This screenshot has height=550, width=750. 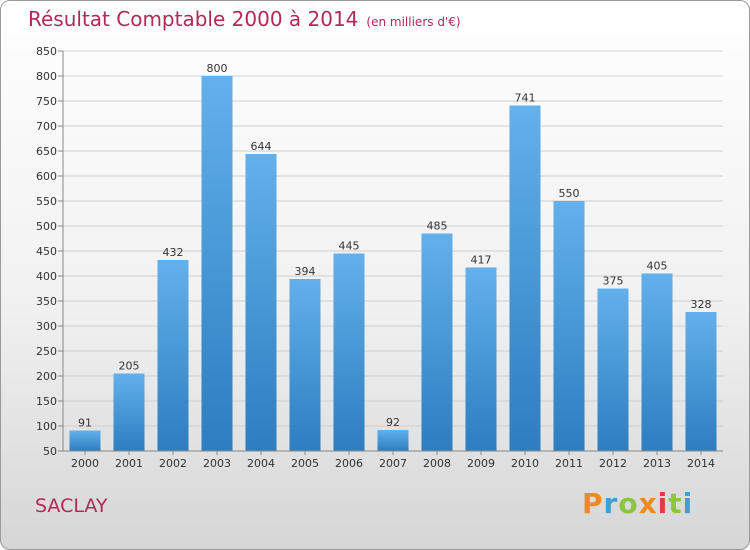 What do you see at coordinates (46, 426) in the screenshot?
I see `y-tick-label: 100` at bounding box center [46, 426].